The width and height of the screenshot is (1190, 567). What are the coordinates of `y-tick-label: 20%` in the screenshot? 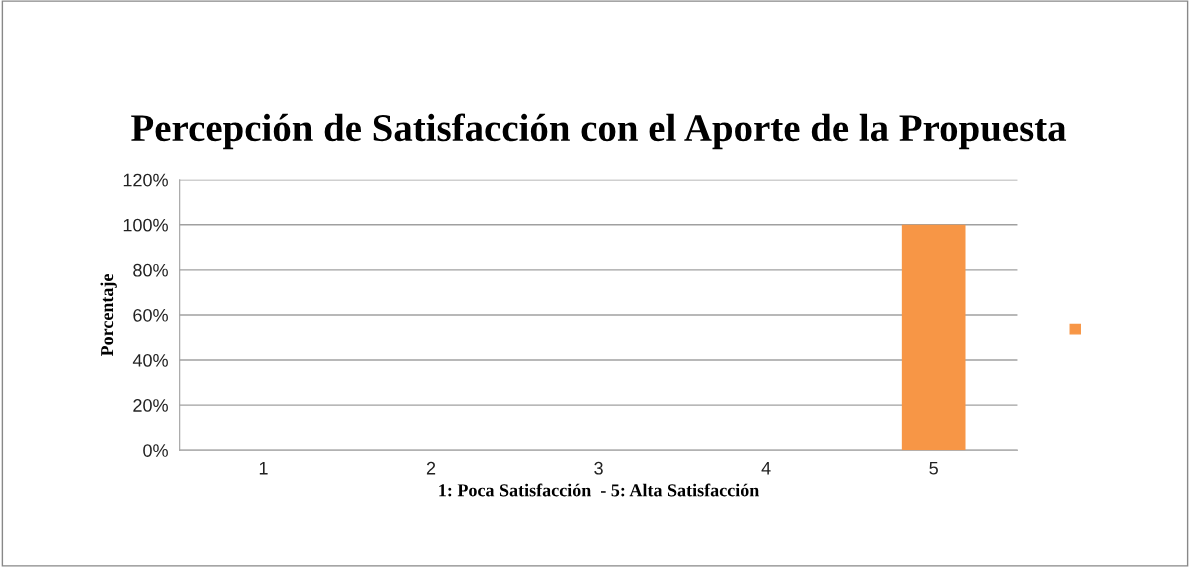 It's located at (150, 405).